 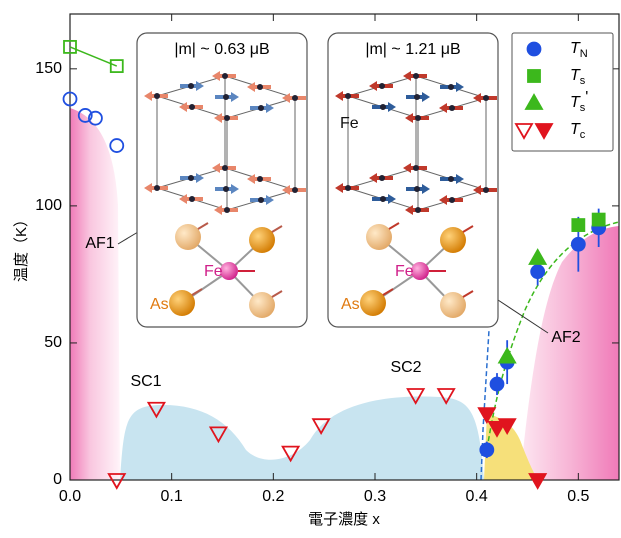 What do you see at coordinates (48, 205) in the screenshot?
I see `y-tick-label: 100` at bounding box center [48, 205].